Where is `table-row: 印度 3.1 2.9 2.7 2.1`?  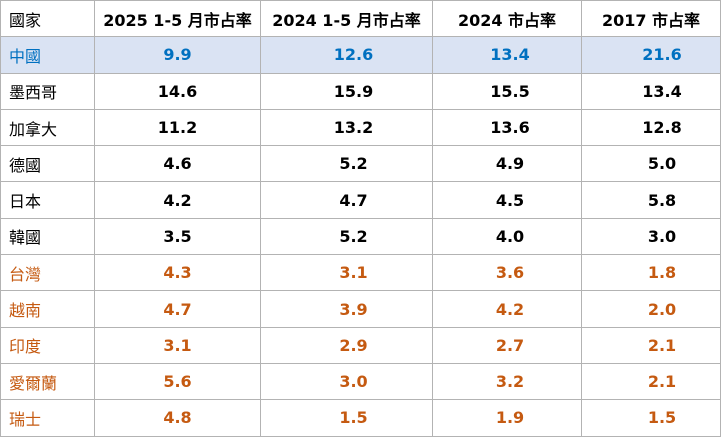
table-row: 印度 3.1 2.9 2.7 2.1 is located at coordinates (360, 345).